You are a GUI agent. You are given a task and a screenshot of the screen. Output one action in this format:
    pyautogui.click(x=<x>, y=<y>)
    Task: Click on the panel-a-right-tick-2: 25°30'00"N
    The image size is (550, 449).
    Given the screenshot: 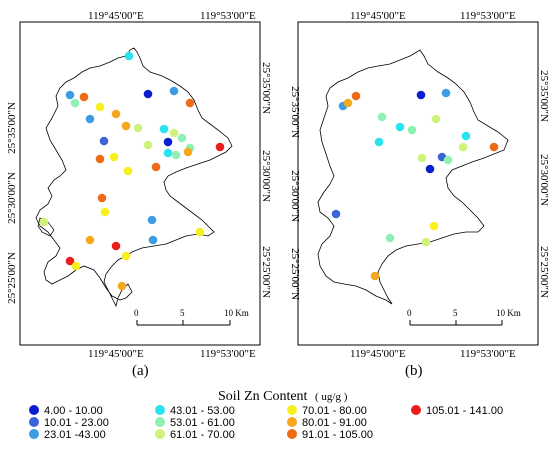 What is the action you would take?
    pyautogui.click(x=266, y=176)
    